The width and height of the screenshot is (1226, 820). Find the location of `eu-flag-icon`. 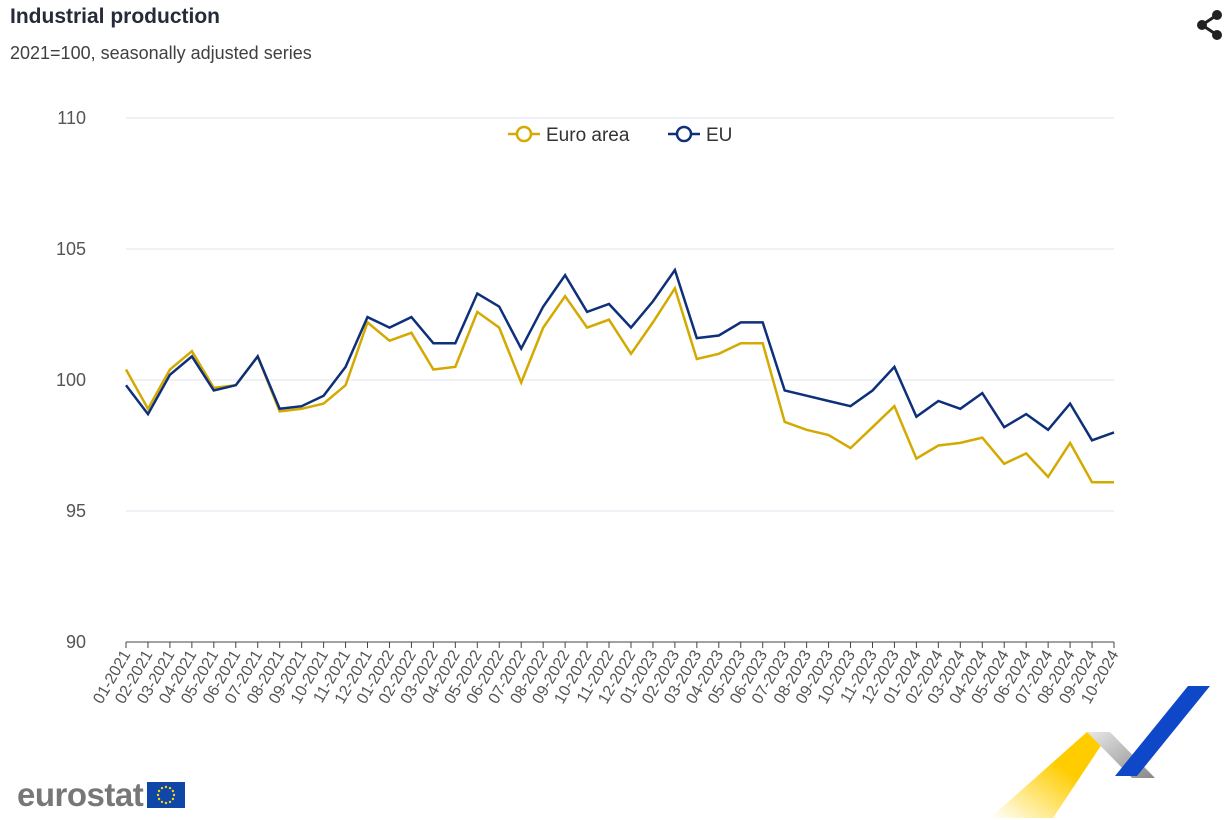

eu-flag-icon is located at coordinates (166, 795).